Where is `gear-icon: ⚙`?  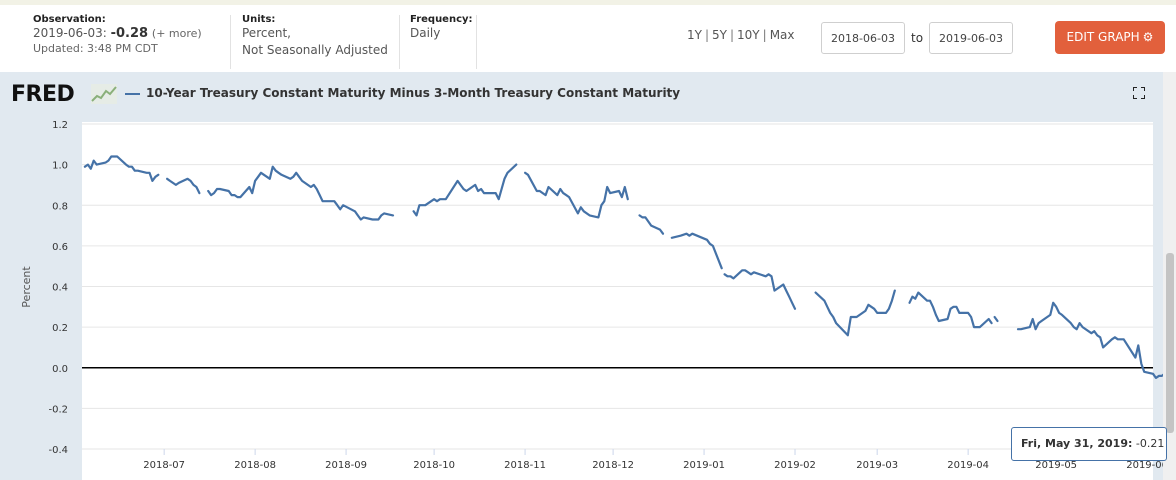 gear-icon: ⚙ is located at coordinates (1148, 37).